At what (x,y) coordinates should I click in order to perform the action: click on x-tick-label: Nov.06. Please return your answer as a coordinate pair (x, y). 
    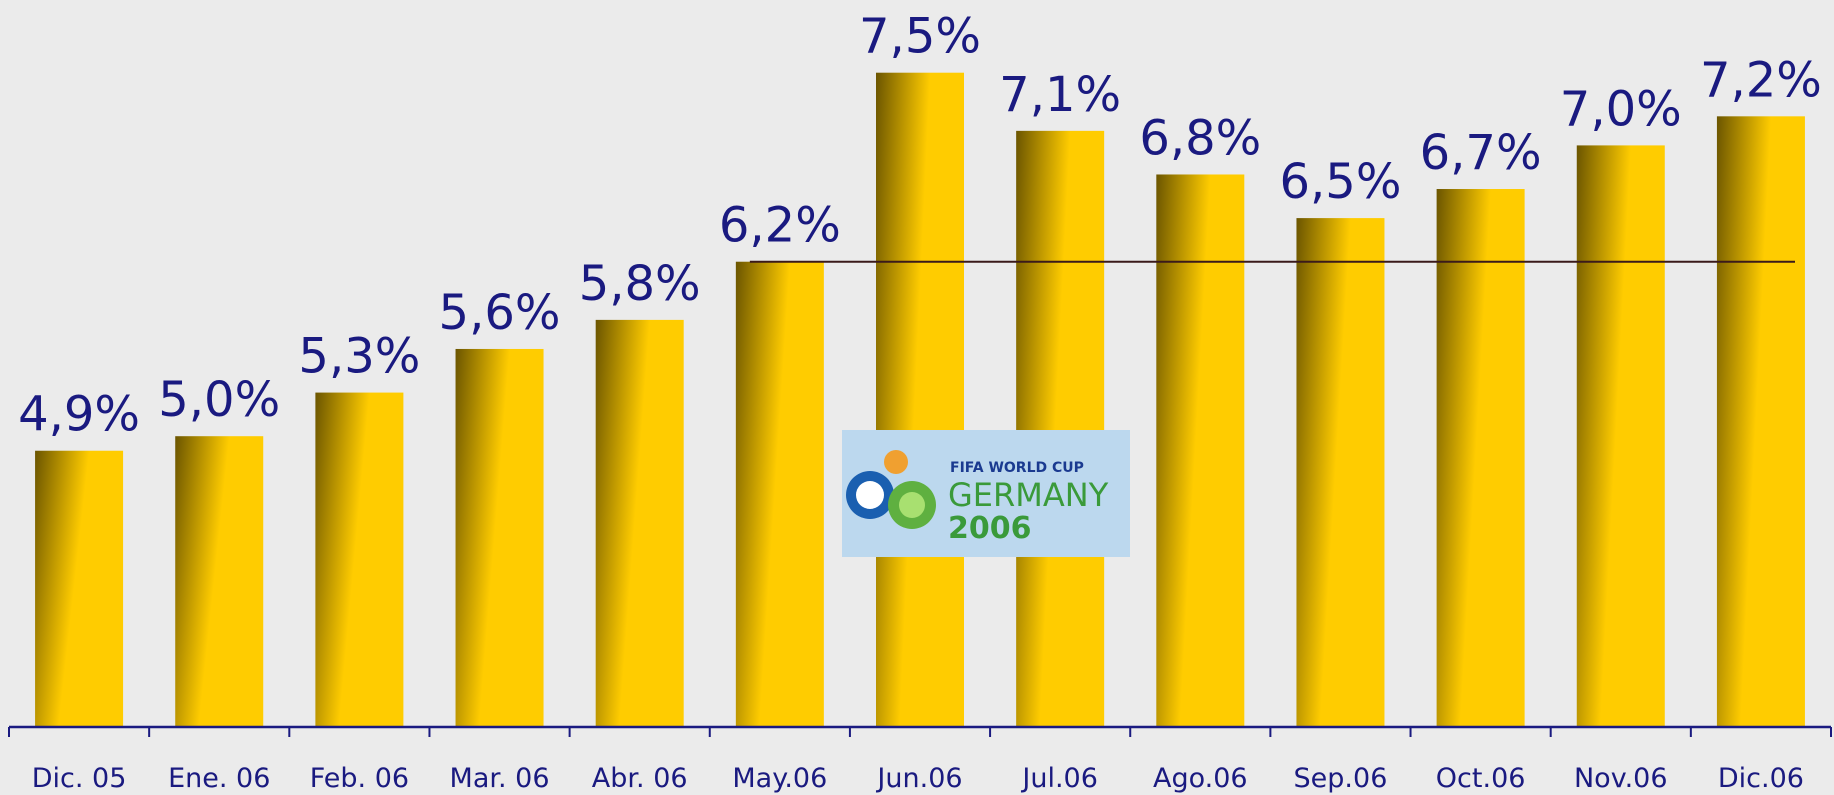
    Looking at the image, I should click on (1621, 778).